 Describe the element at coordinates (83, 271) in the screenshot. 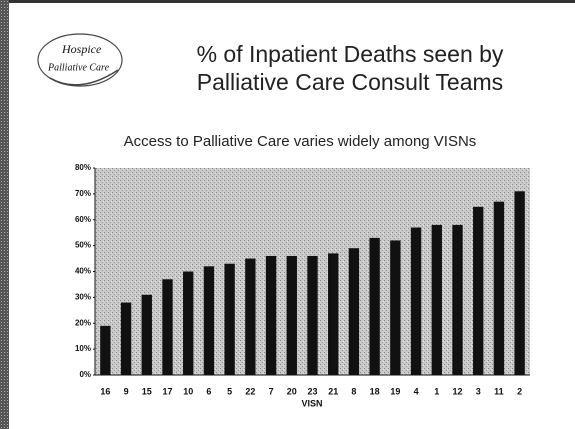

I see `y-tick-label: 40%` at that location.